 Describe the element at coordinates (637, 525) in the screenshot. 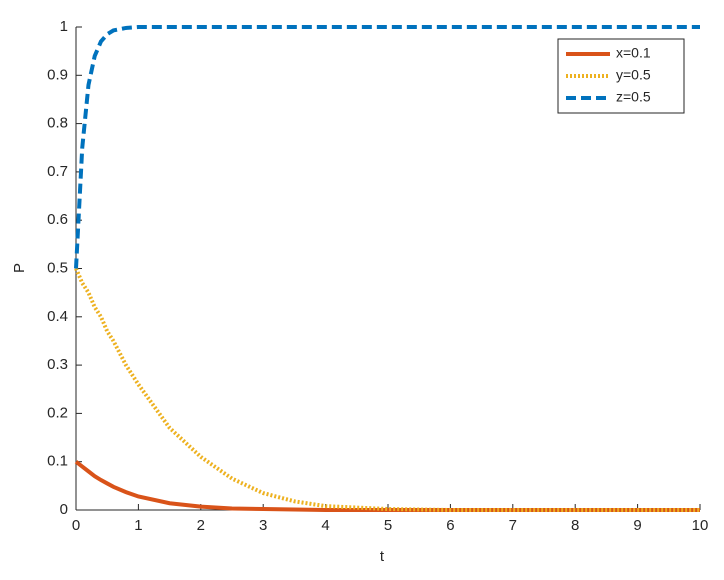

I see `x-tick-label: 9` at that location.